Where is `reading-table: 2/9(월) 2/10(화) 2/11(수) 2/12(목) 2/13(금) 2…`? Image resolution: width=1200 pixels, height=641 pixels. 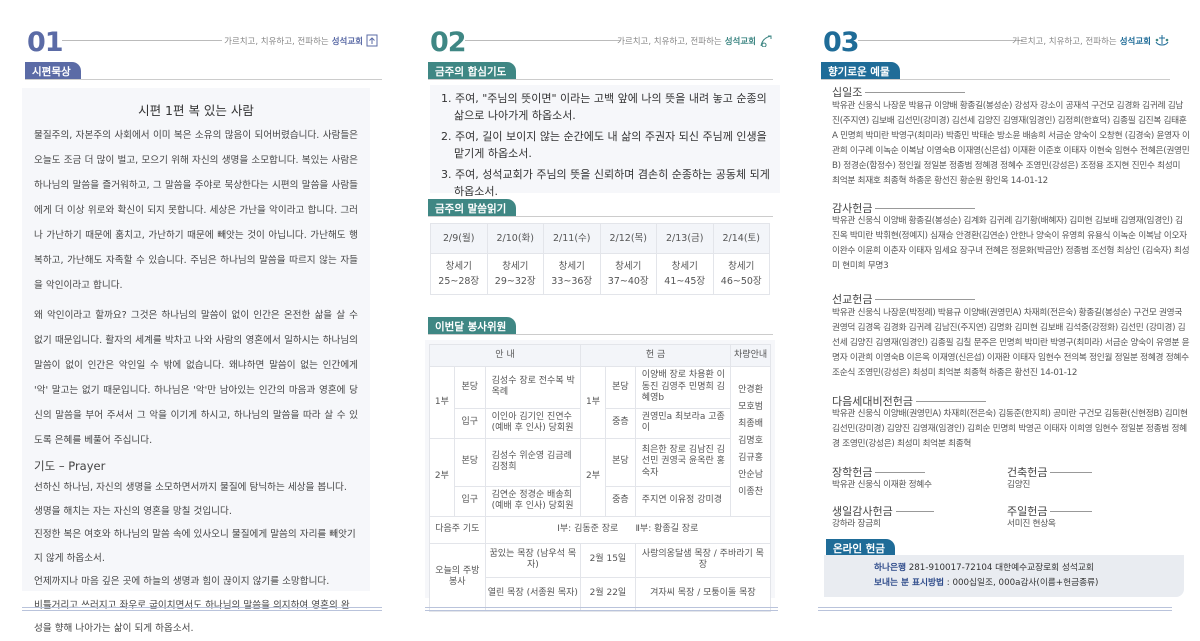 reading-table: 2/9(월) 2/10(화) 2/11(수) 2/12(목) 2/13(금) 2… is located at coordinates (600, 259).